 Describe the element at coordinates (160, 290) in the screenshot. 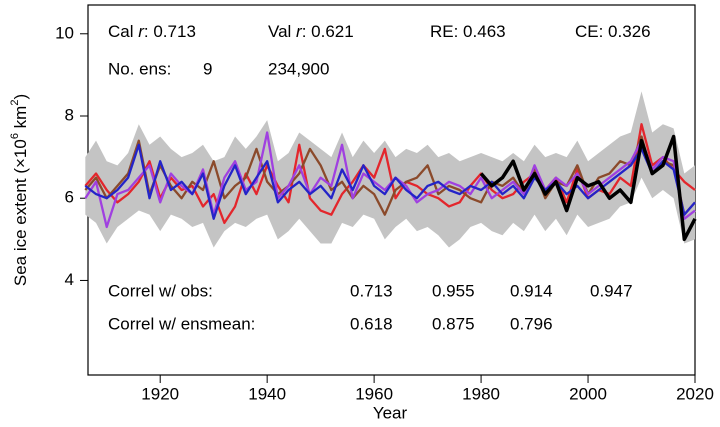

I see `correl-label: Correl w/ obs:` at that location.